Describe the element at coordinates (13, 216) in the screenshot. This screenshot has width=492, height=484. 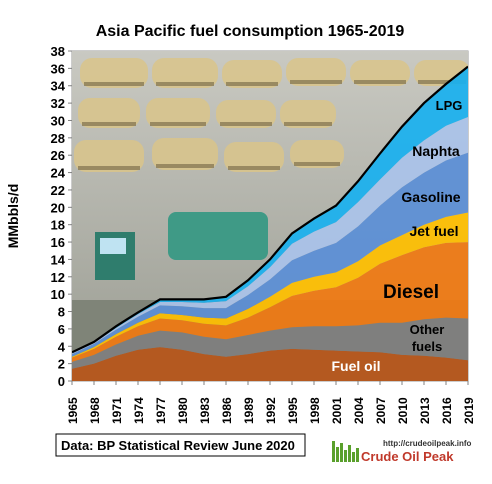
I see `y-axis-label: MMbbls/d` at that location.